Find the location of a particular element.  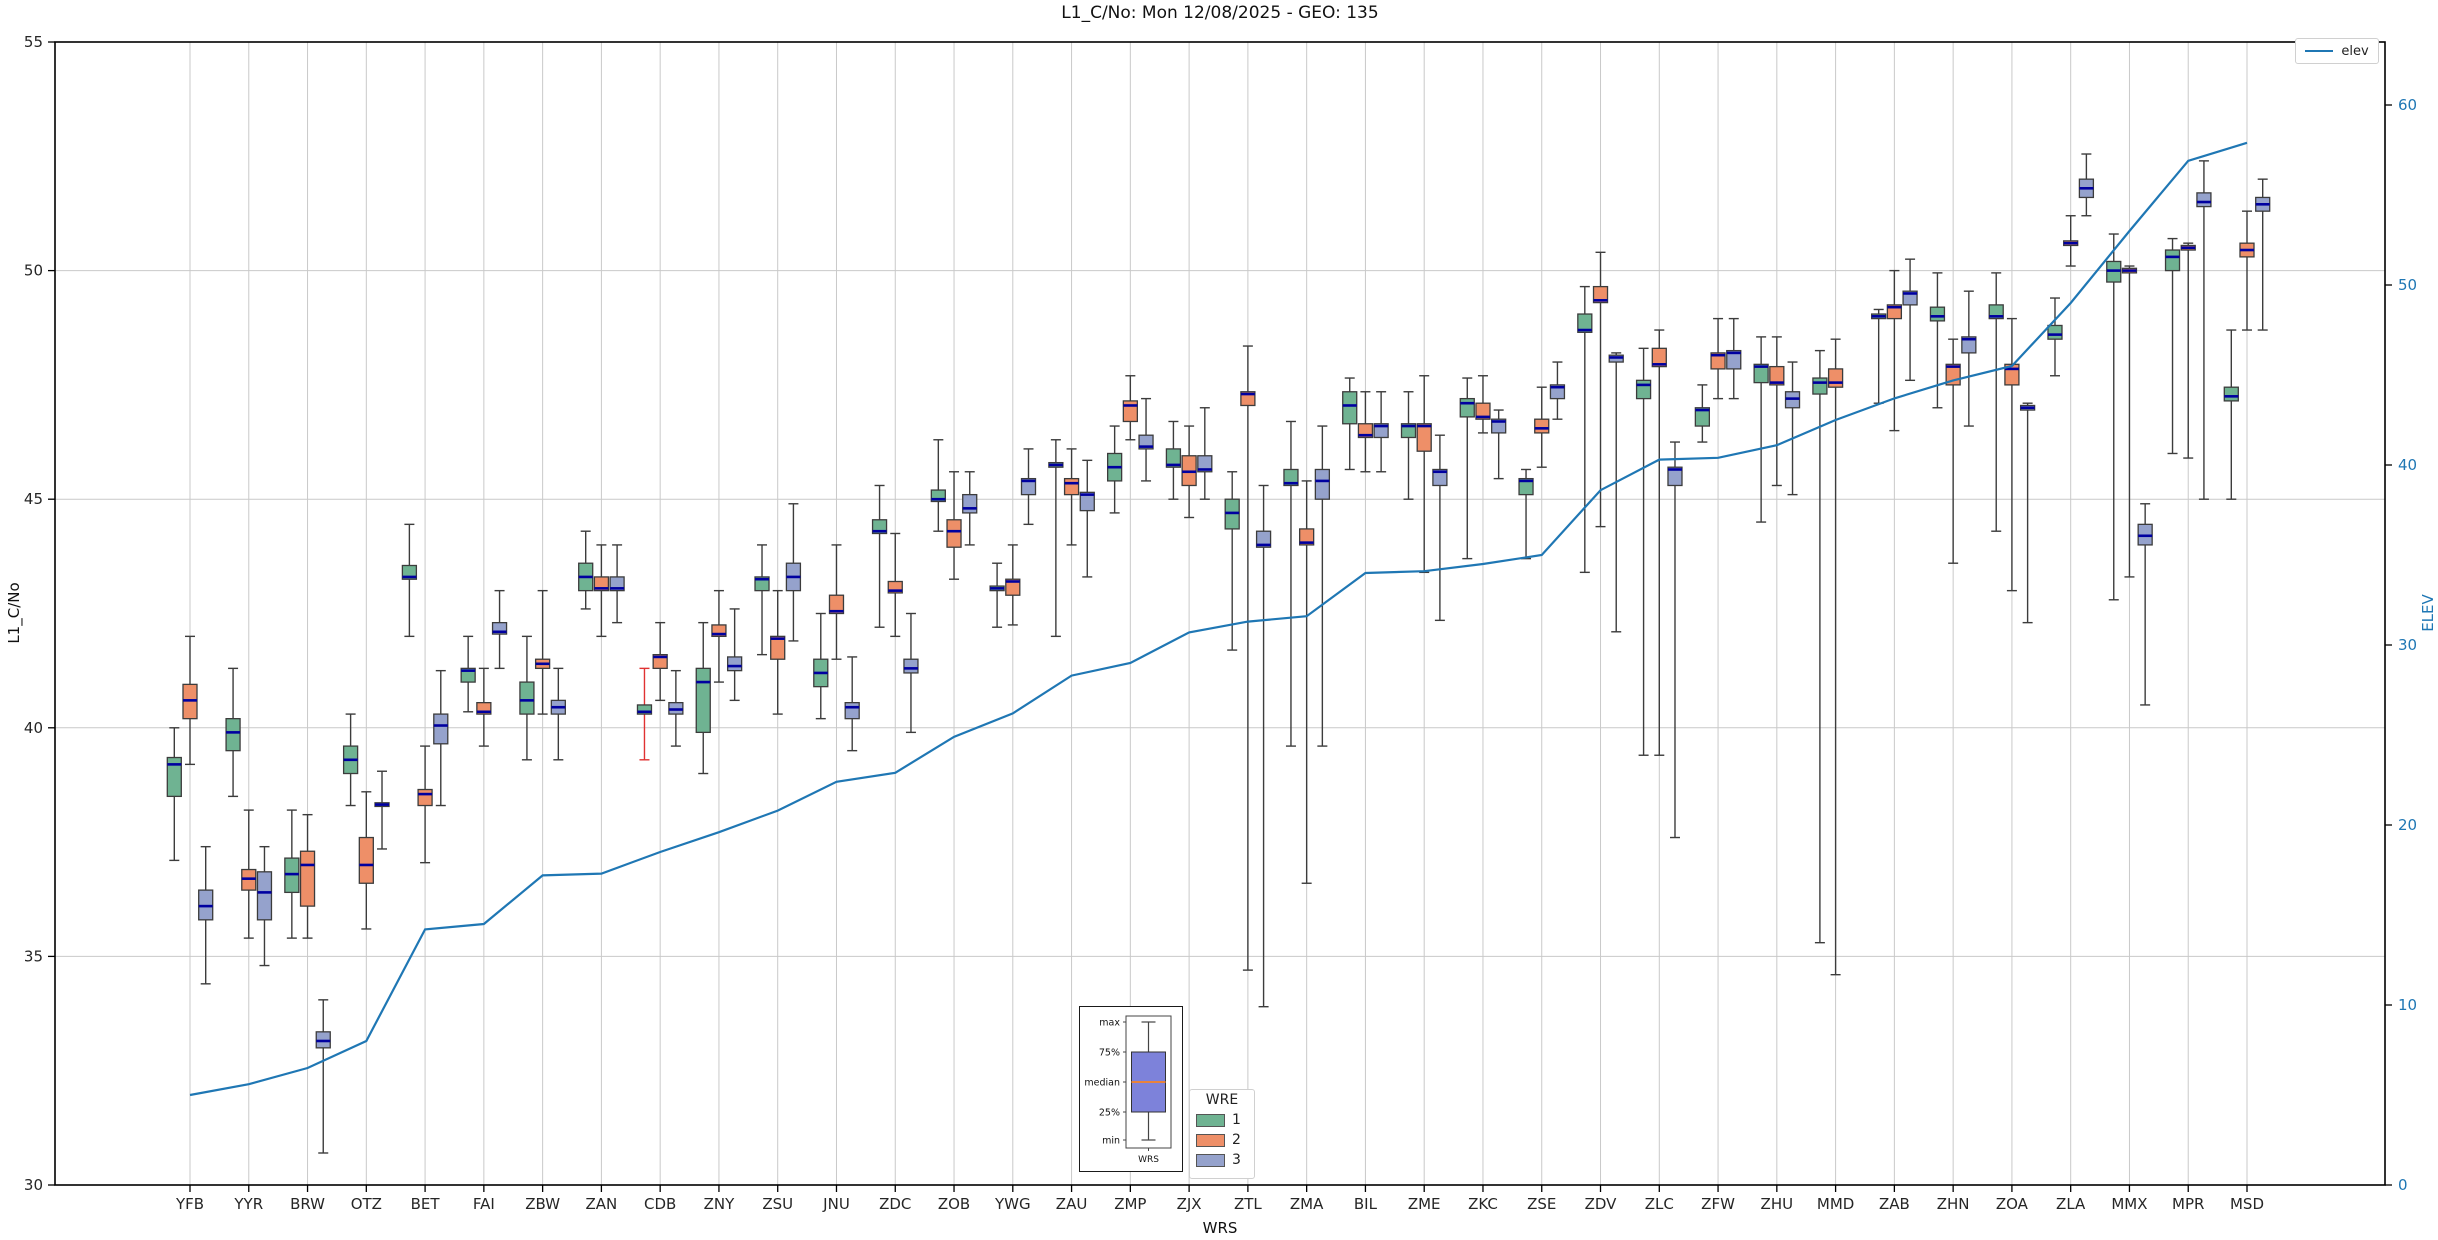

x-tick-label-ZOB: ZOB is located at coordinates (954, 1204).